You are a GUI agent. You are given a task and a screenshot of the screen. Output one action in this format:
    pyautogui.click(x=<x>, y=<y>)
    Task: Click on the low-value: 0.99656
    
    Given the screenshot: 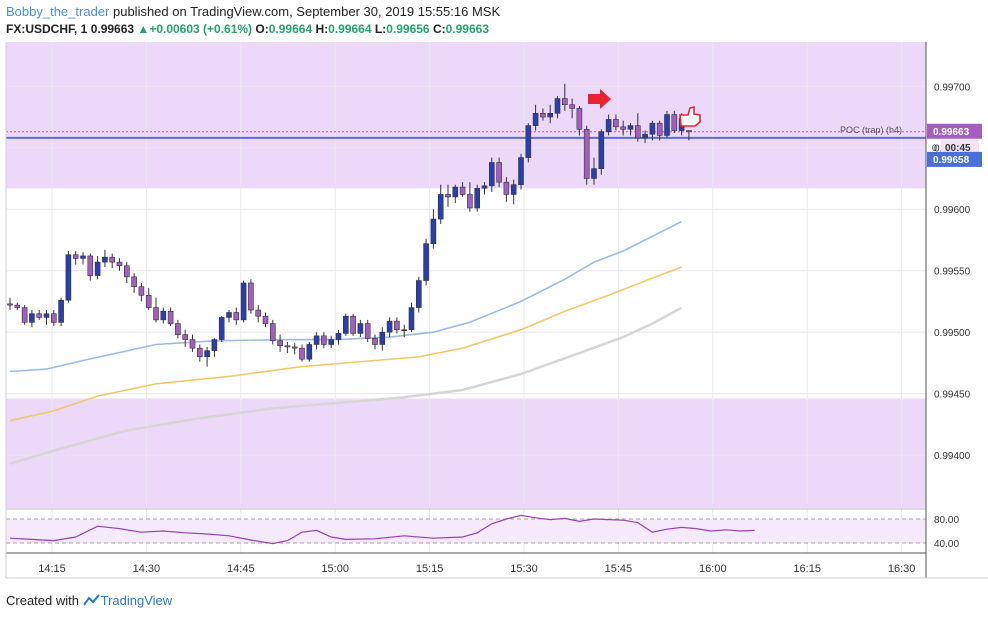 What is the action you would take?
    pyautogui.click(x=408, y=29)
    